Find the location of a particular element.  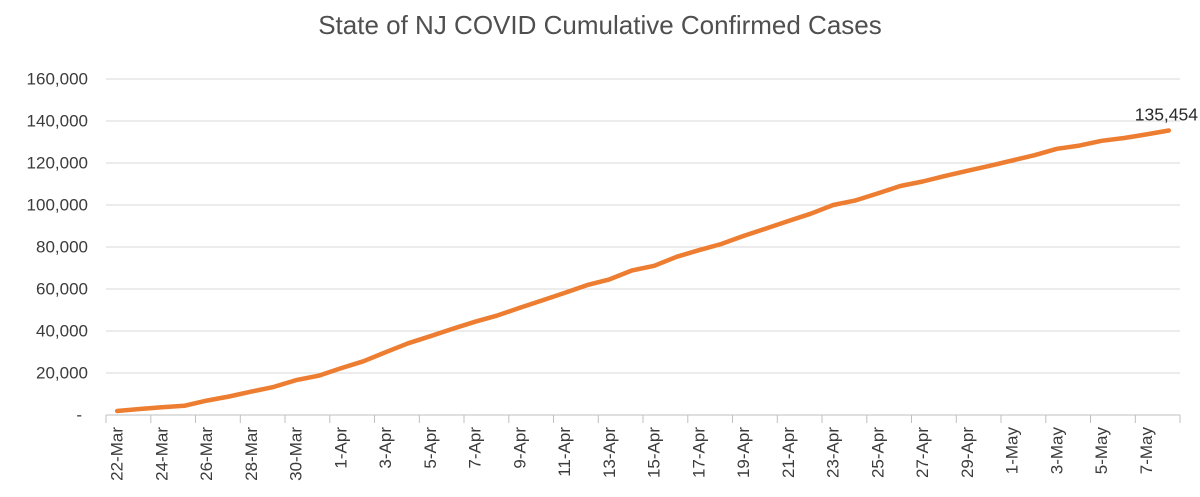

x-tick-label: 27-Apr is located at coordinates (922, 452).